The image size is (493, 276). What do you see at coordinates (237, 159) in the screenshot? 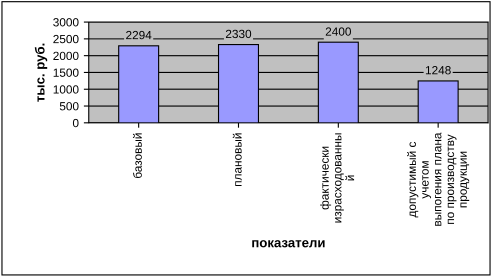
I see `x-tick-label: плановый` at bounding box center [237, 159].